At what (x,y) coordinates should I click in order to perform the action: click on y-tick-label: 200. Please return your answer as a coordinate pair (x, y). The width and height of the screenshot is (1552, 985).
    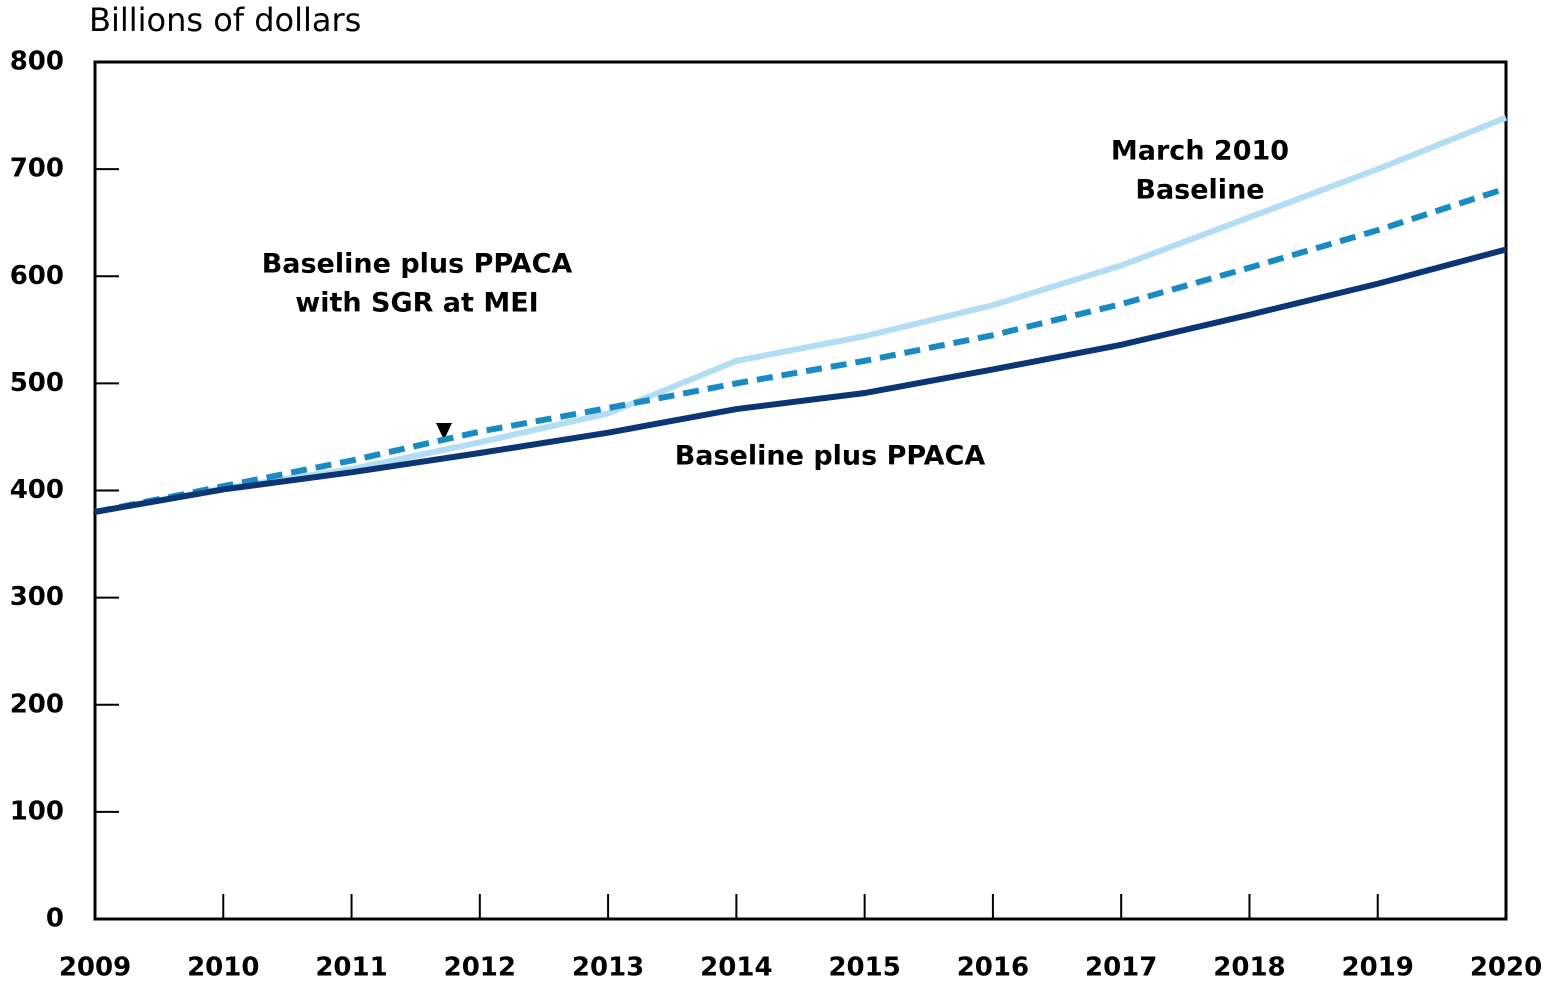
    Looking at the image, I should click on (37, 704).